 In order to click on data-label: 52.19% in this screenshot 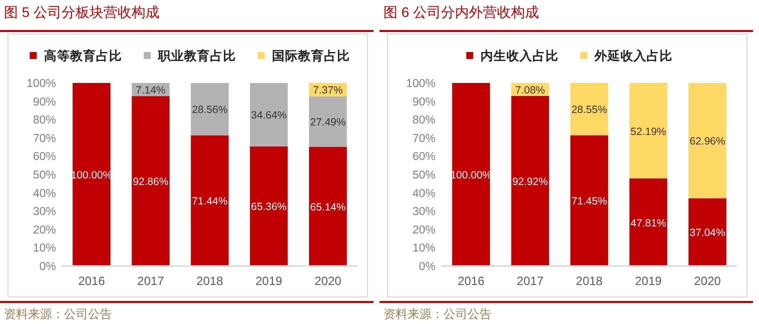, I will do `click(648, 132)`.